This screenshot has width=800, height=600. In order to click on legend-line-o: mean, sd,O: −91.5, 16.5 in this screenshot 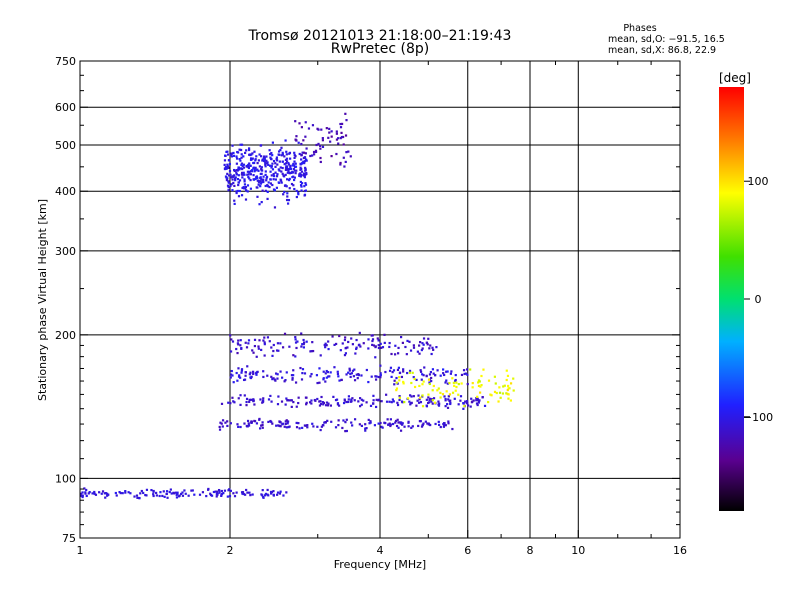, I will do `click(666, 39)`.